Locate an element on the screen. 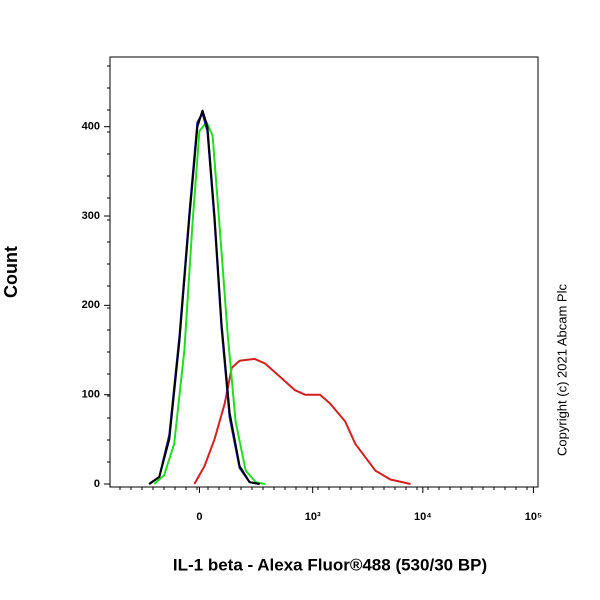  y-tick-label: 0 is located at coordinates (97, 484).